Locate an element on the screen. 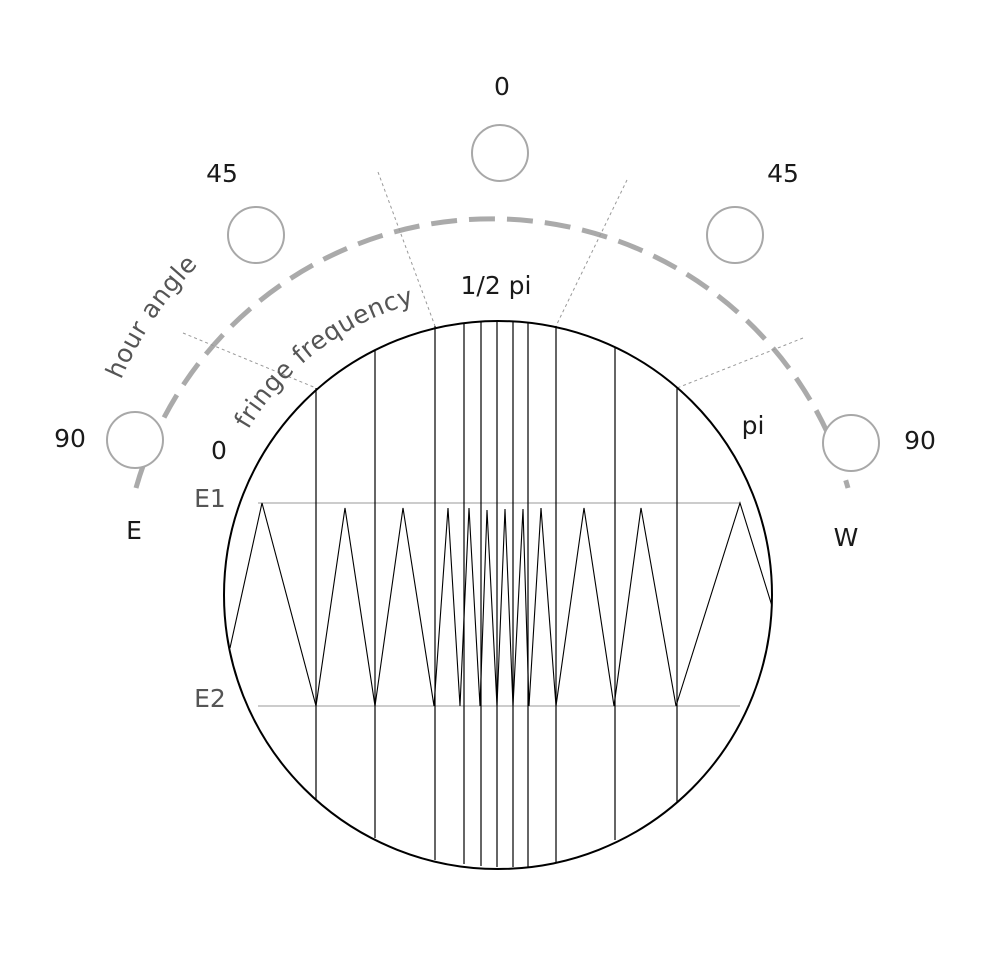 The height and width of the screenshot is (954, 1004). phase-label-middle: 1/2 pi is located at coordinates (496, 285).